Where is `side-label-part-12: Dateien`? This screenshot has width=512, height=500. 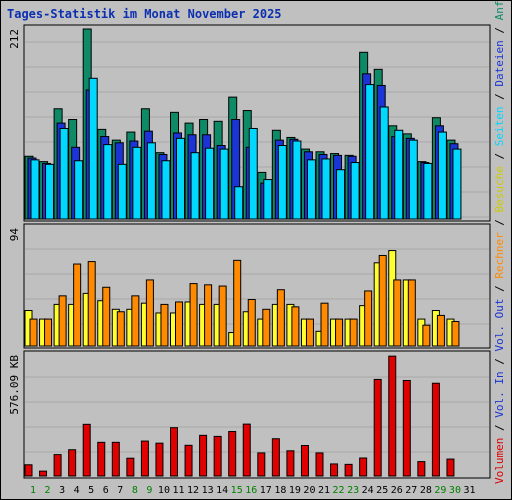
side-label-part-12: Dateien is located at coordinates (499, 63).